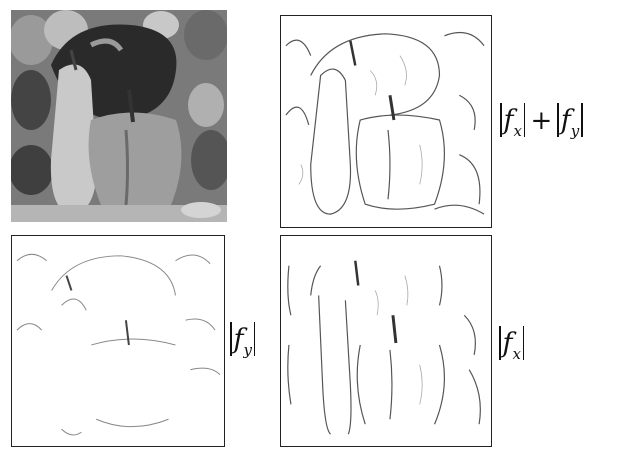  Describe the element at coordinates (511, 344) in the screenshot. I see `gradient-x-label: fx` at that location.